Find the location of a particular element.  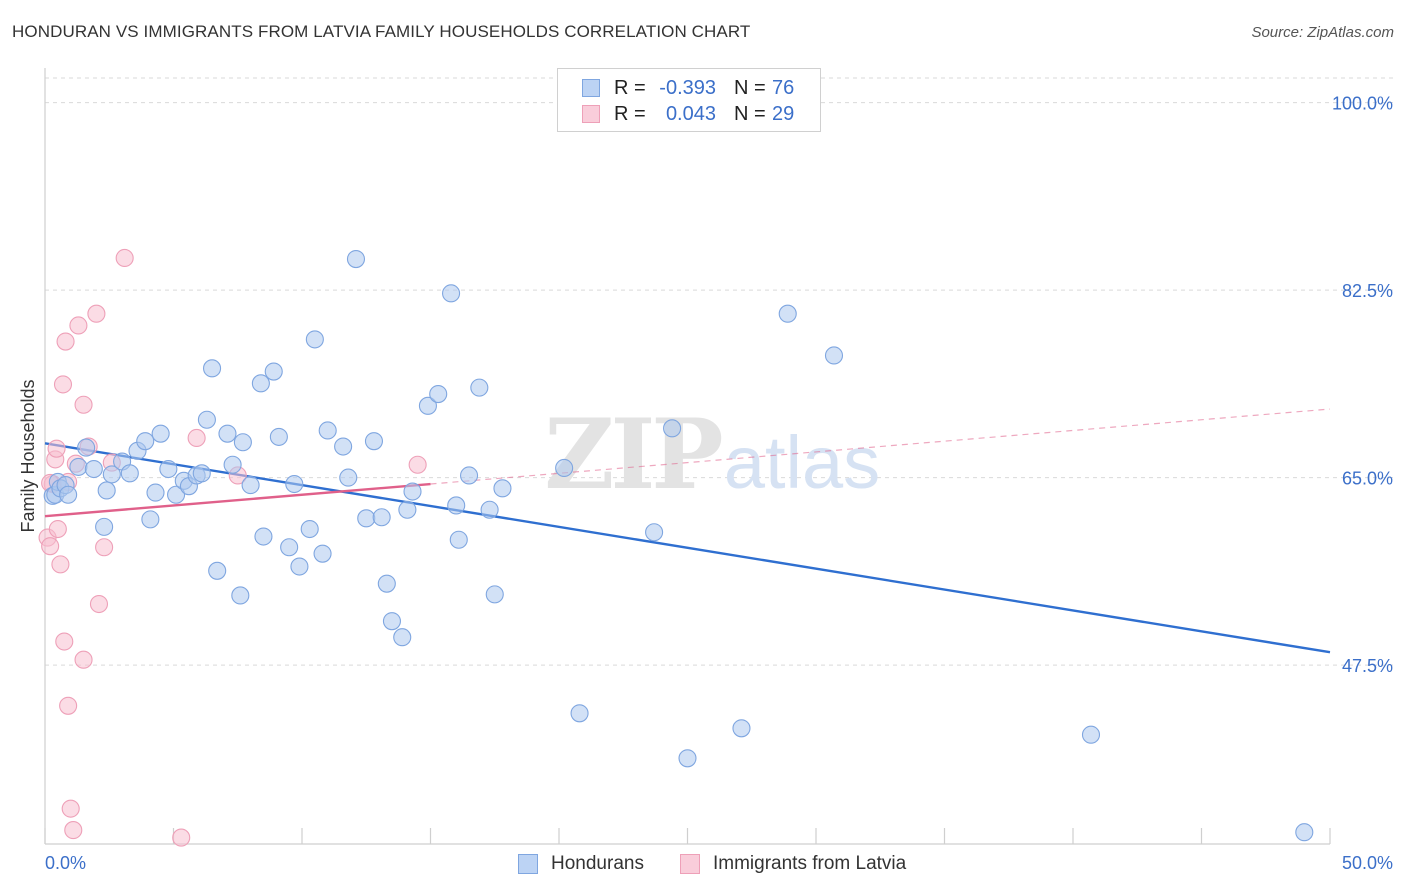

r-label: R = is located at coordinates (630, 114).